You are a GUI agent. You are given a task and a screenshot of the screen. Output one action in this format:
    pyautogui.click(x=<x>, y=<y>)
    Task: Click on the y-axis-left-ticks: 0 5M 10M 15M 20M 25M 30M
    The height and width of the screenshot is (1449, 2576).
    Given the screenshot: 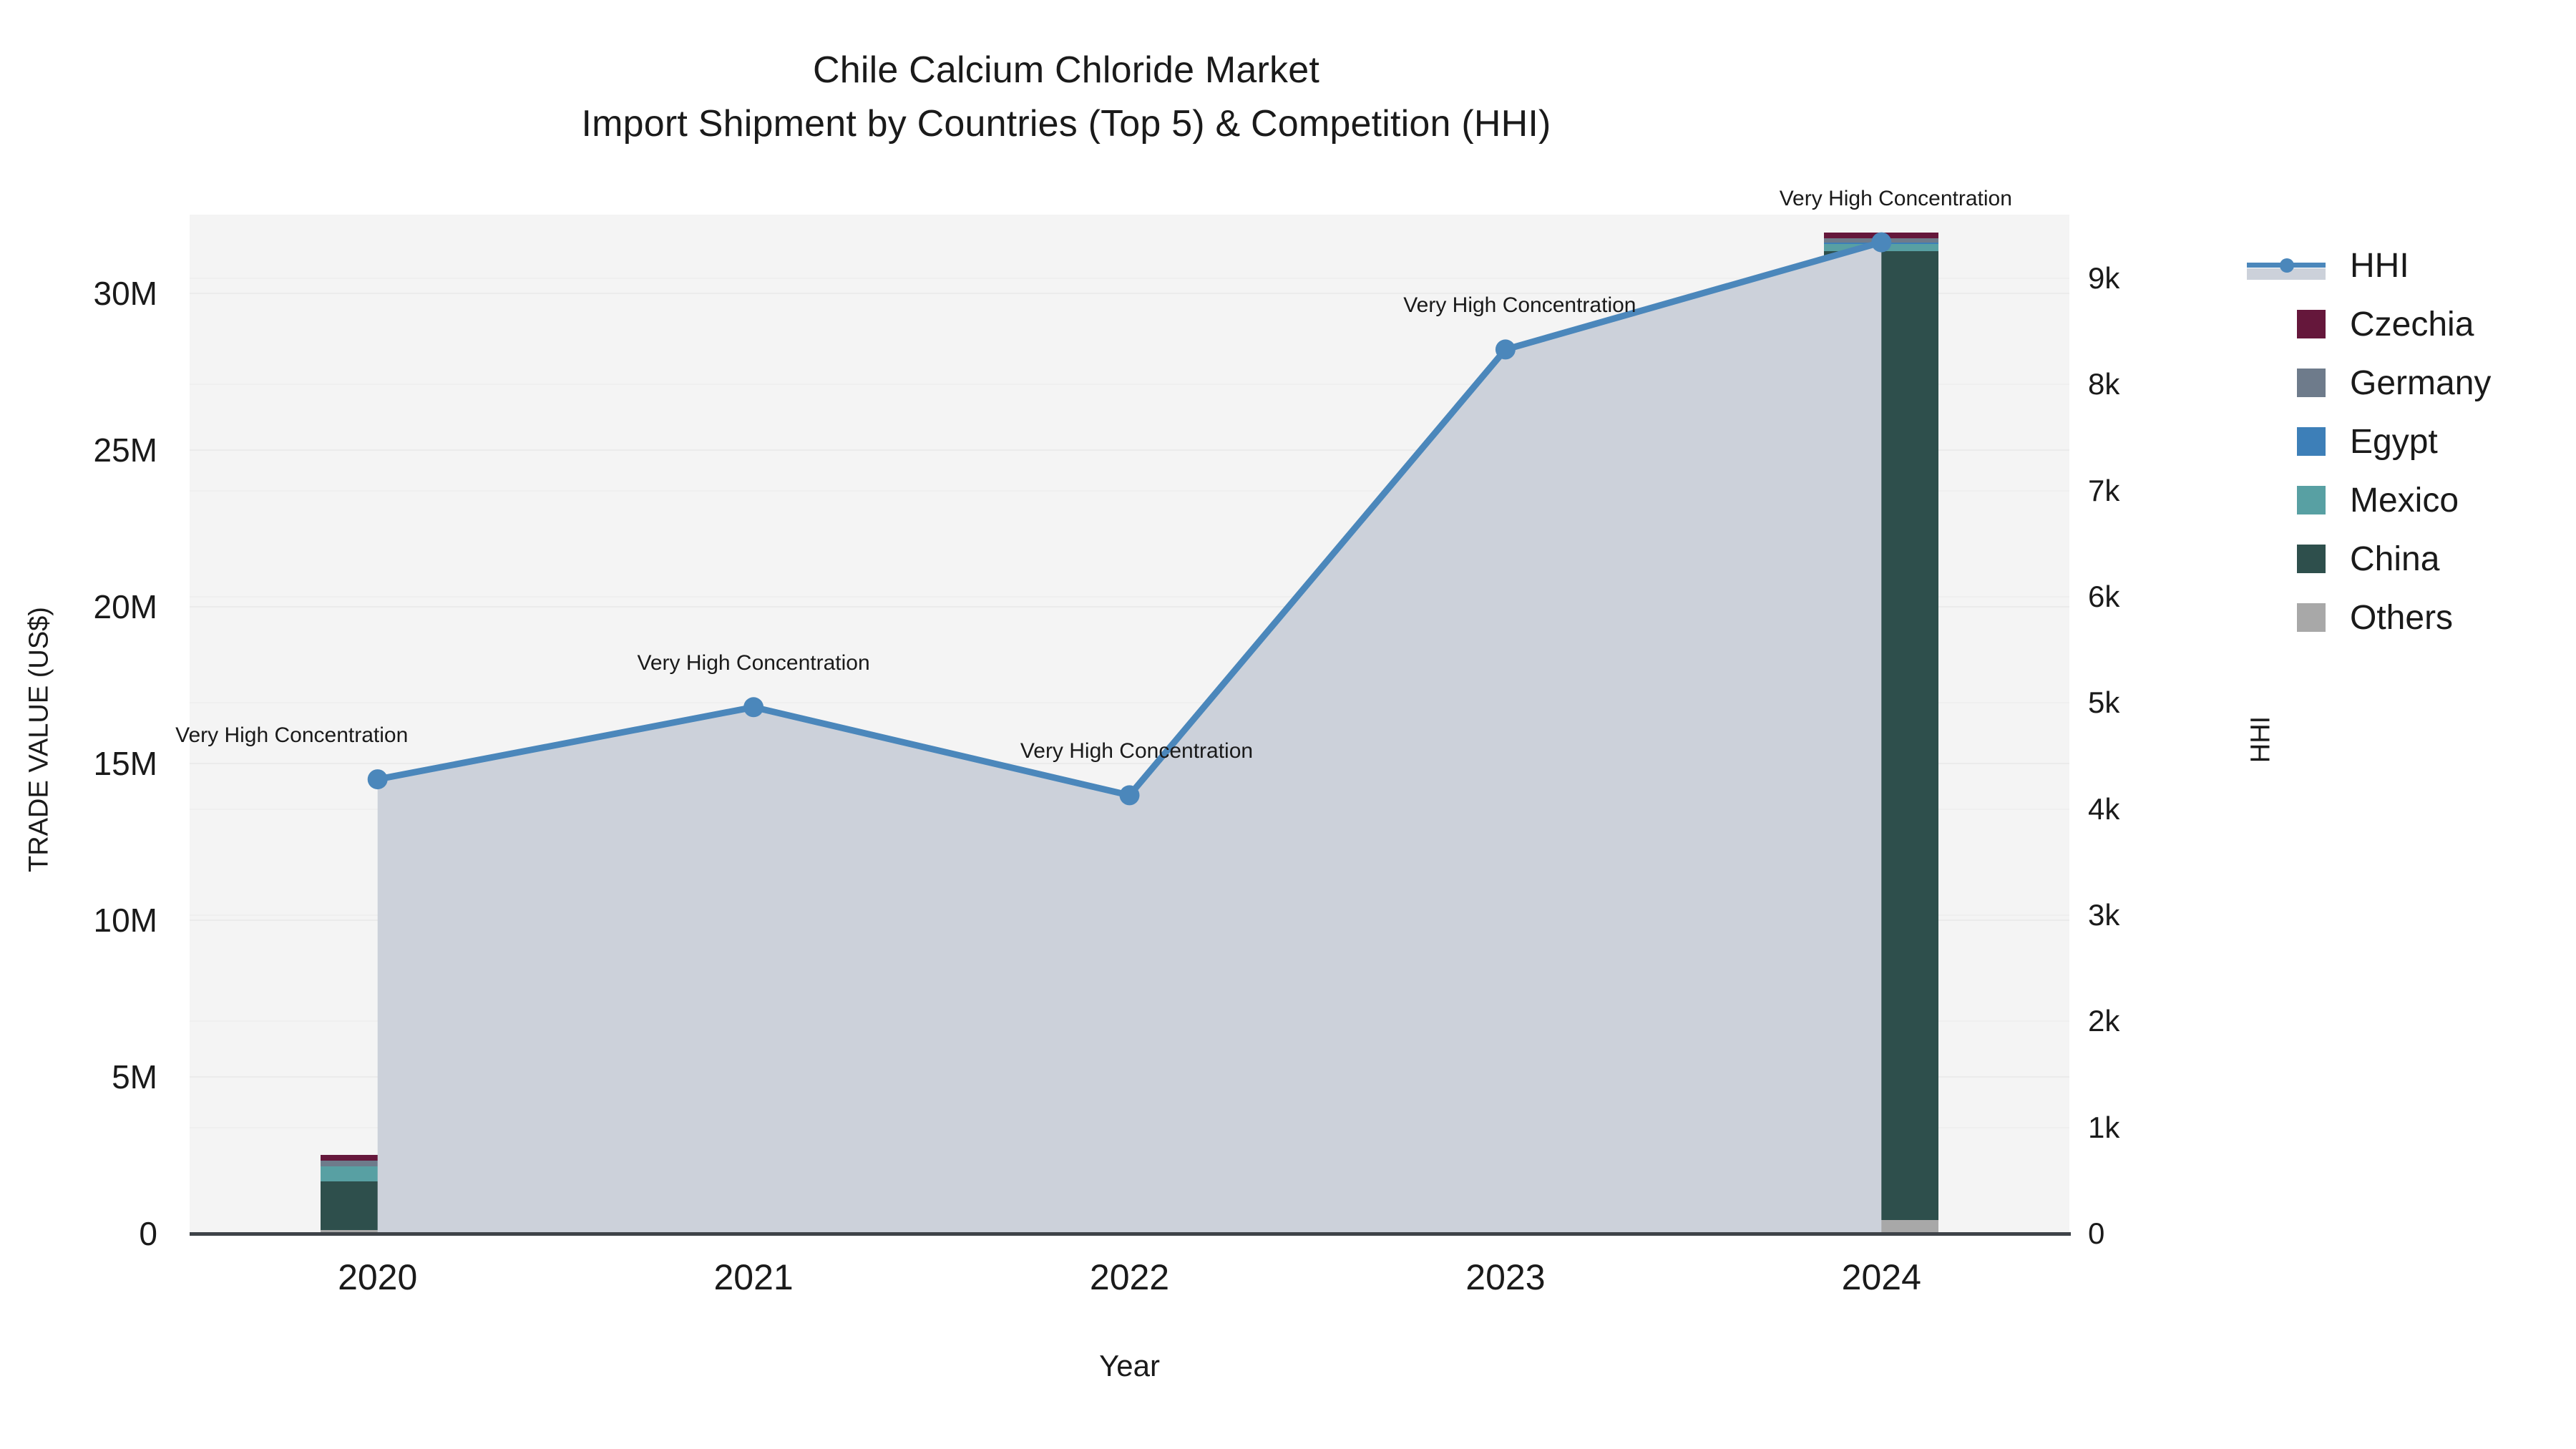 What is the action you would take?
    pyautogui.click(x=89, y=733)
    